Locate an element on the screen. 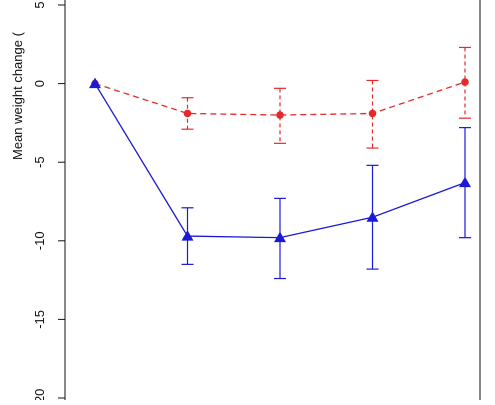 Image resolution: width=495 pixels, height=405 pixels. y-tick-label: -20 is located at coordinates (39, 394).